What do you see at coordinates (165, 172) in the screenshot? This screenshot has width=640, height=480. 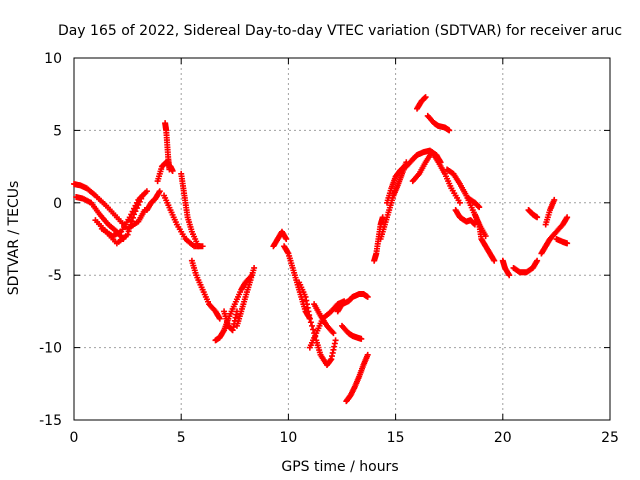 I see `series-arc-f` at bounding box center [165, 172].